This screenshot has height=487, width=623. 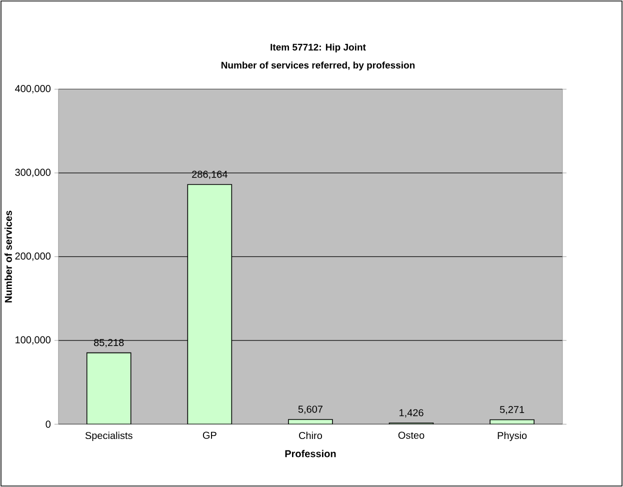 I want to click on data-label: 85,218, so click(x=109, y=343).